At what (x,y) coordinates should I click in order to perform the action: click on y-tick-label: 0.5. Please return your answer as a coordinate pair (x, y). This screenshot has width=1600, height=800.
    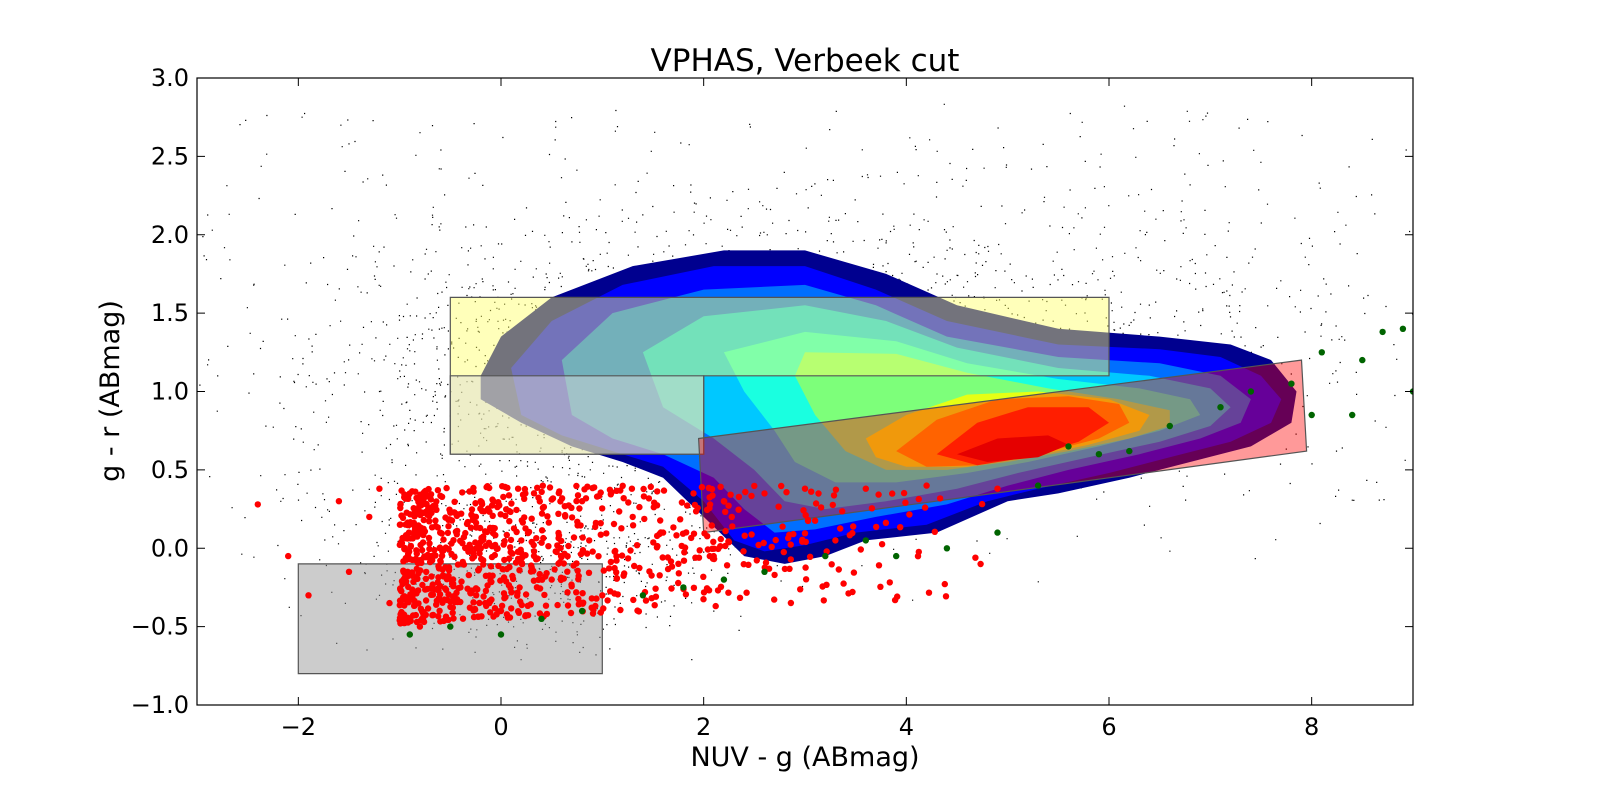
    Looking at the image, I should click on (170, 470).